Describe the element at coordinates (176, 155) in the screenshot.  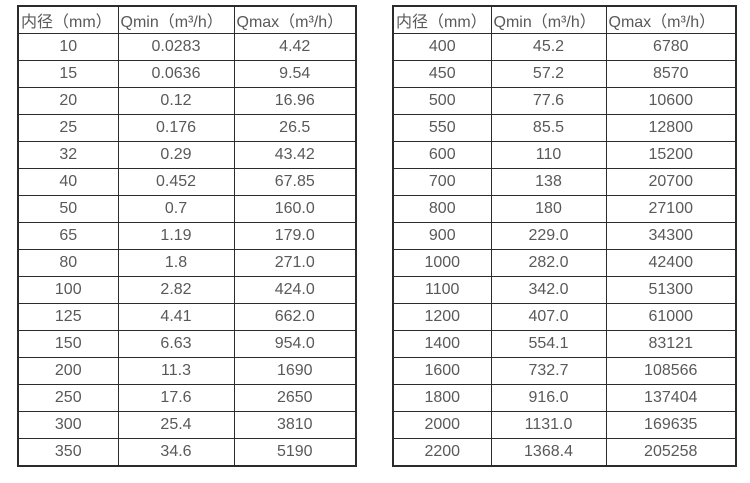
I see `cell: 0.29` at that location.